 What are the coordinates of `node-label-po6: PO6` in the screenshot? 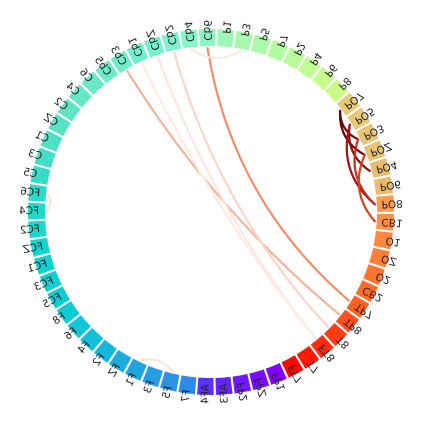 It's located at (390, 184).